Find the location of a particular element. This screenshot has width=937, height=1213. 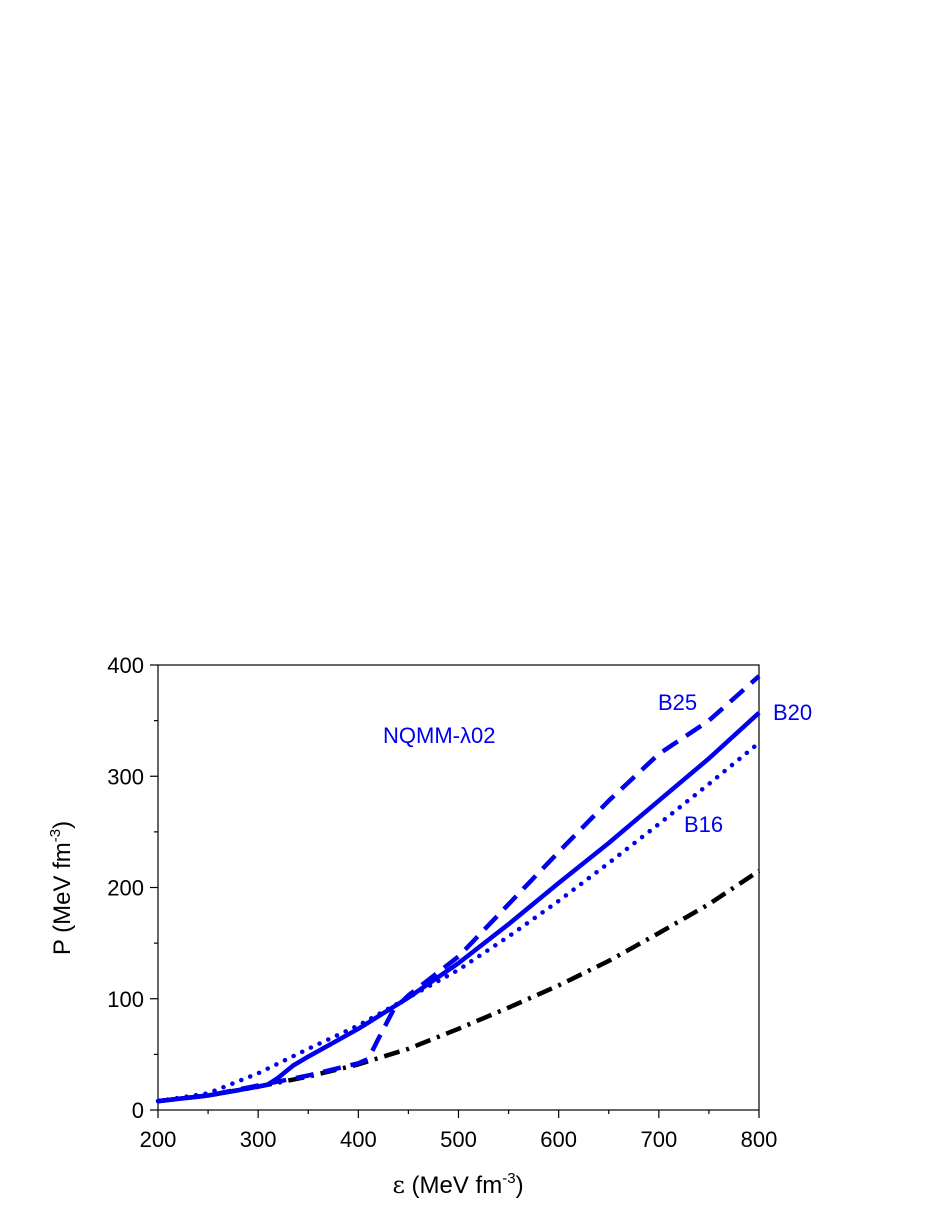

y-tick-label: 300 is located at coordinates (125, 776).